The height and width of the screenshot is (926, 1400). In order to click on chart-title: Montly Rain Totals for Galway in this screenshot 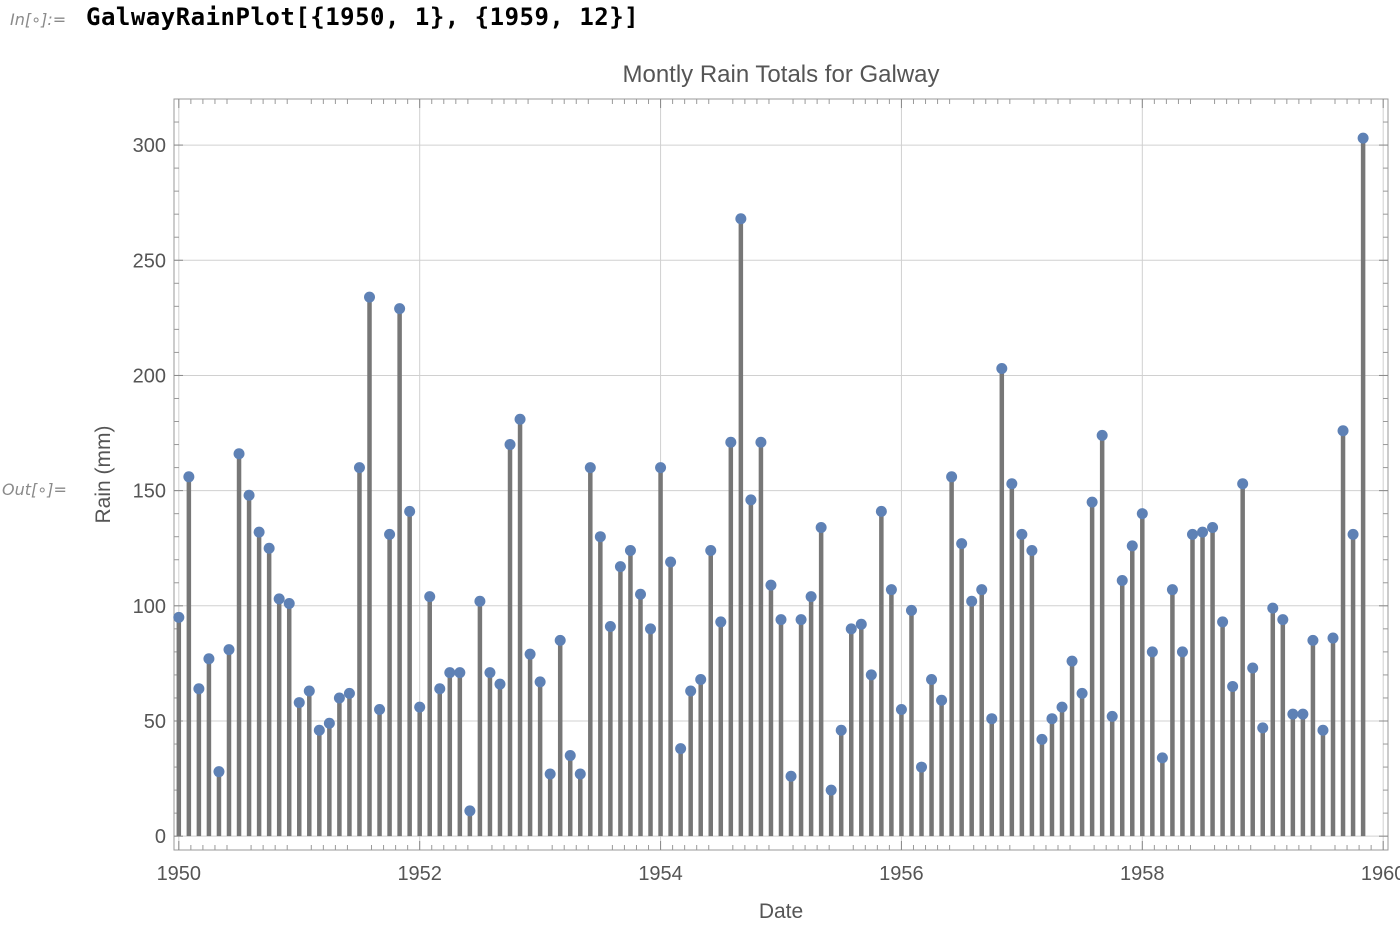, I will do `click(780, 74)`.